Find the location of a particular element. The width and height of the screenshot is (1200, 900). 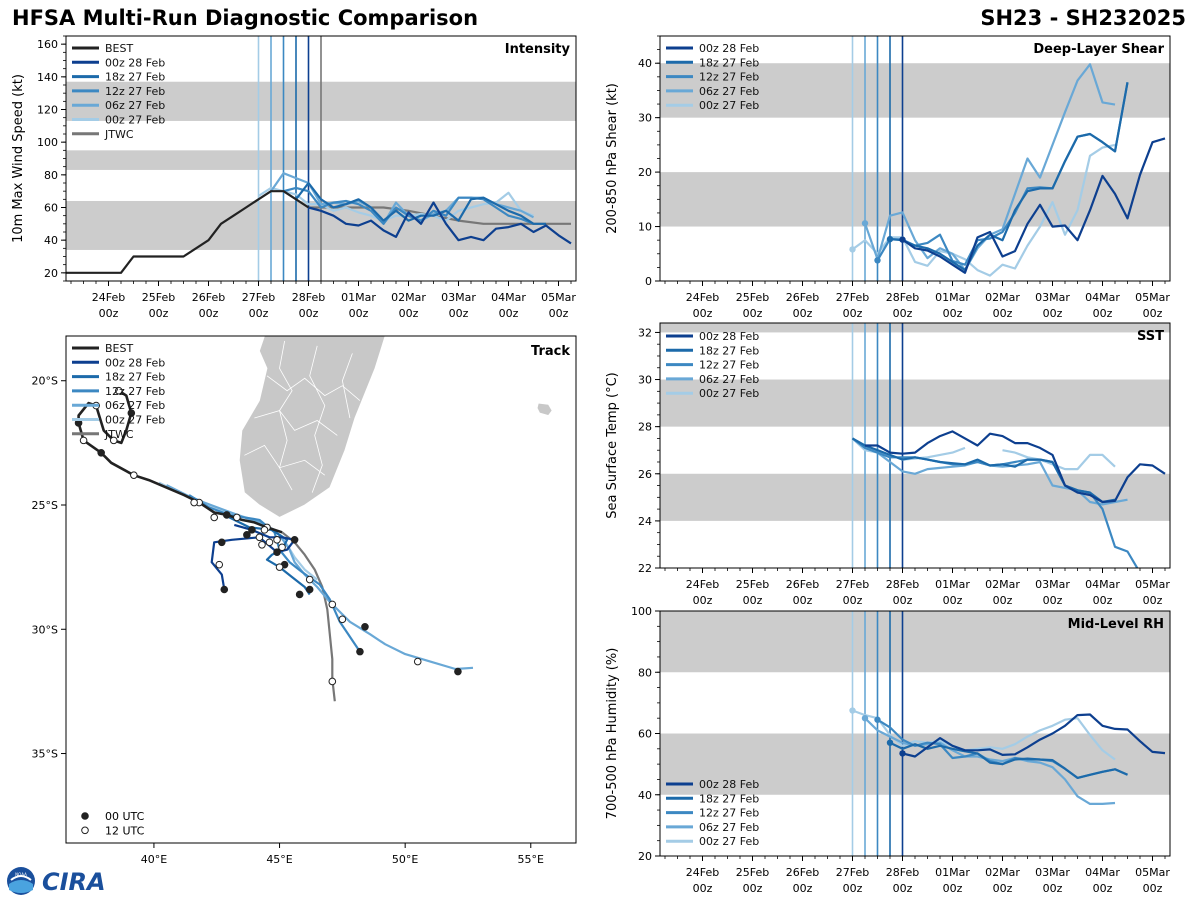

legend-label: BEST is located at coordinates (119, 48).